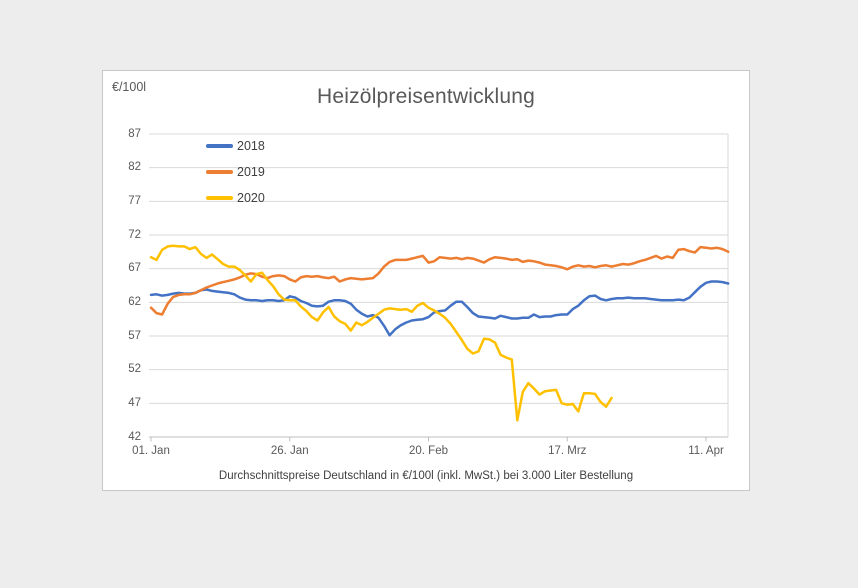 Image resolution: width=858 pixels, height=588 pixels. I want to click on y-tick-label: 72, so click(134, 234).